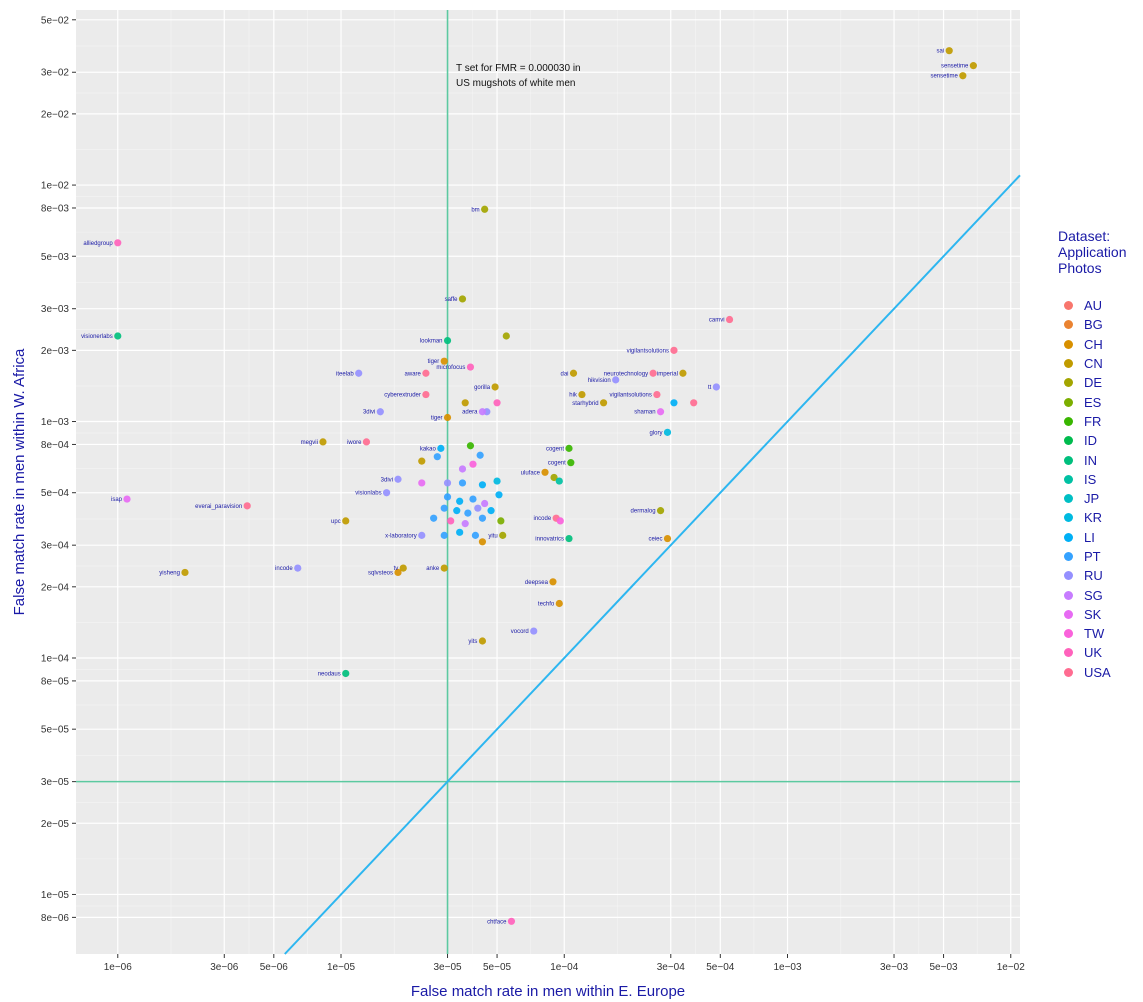  Describe the element at coordinates (380, 573) in the screenshot. I see `point-label: sqlvsteos` at that location.